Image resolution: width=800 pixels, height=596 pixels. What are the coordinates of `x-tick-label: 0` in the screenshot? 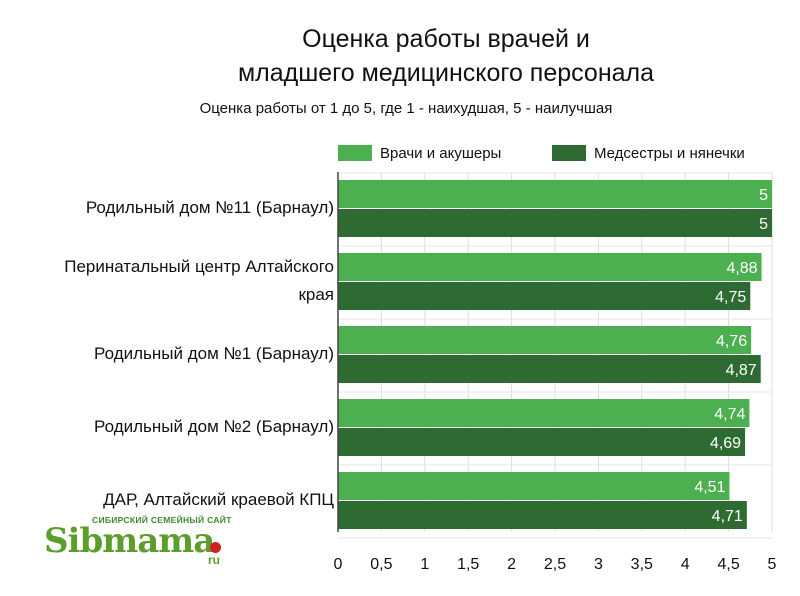 It's located at (338, 564).